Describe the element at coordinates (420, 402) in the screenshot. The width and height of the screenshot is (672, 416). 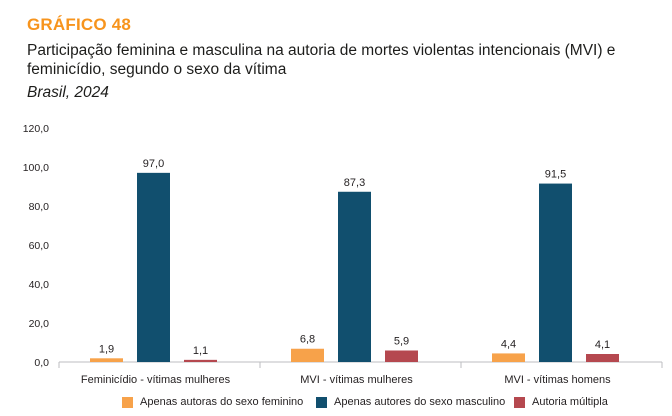
I see `legend-label-male: Apenas autores do sexo masculino` at that location.